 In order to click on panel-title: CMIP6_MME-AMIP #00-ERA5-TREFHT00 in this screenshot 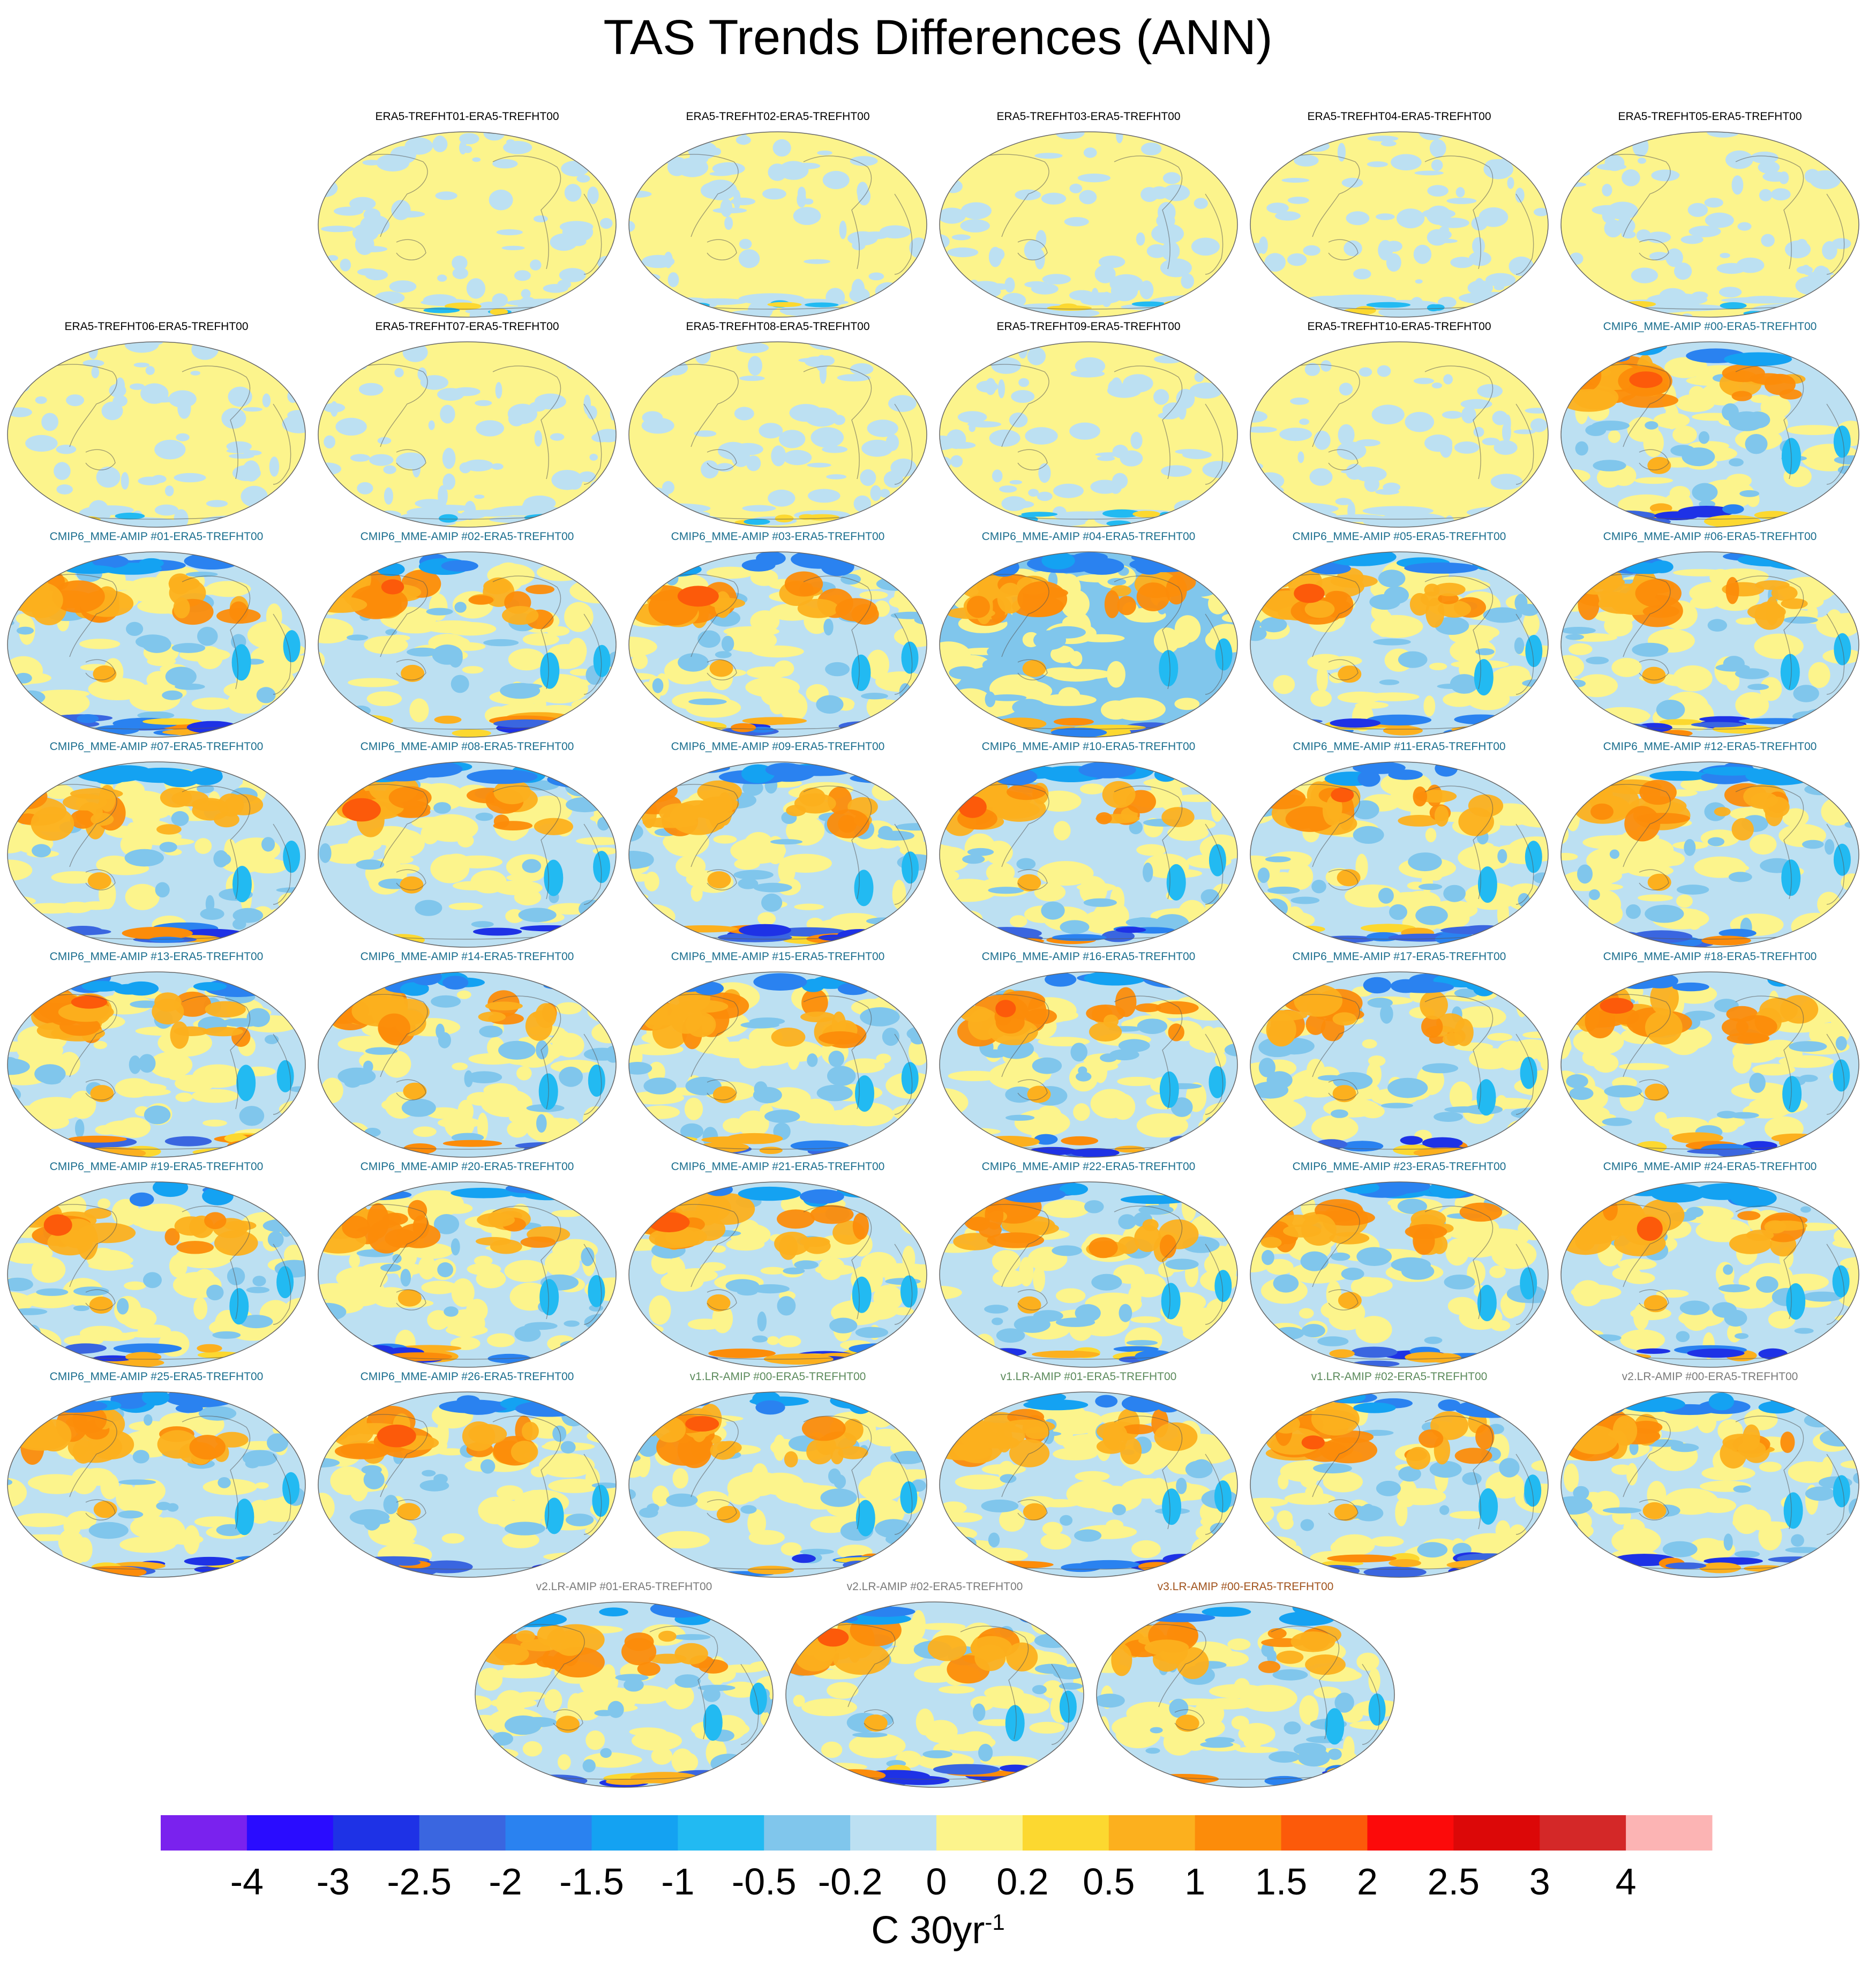, I will do `click(1710, 327)`.